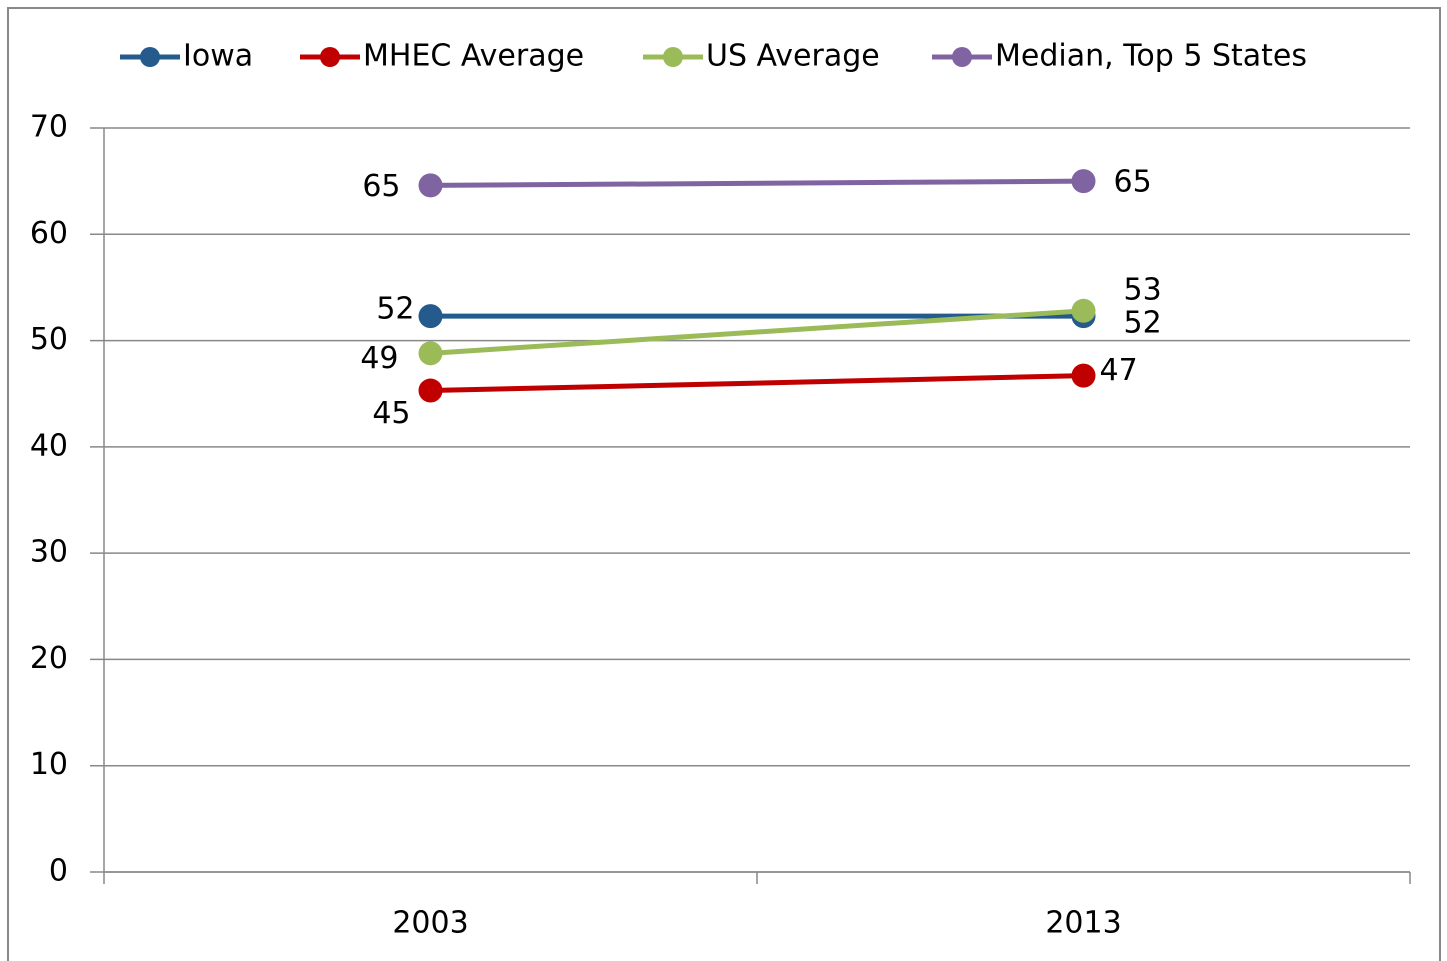 The height and width of the screenshot is (961, 1447). What do you see at coordinates (218, 56) in the screenshot?
I see `legend-label: Iowa` at bounding box center [218, 56].